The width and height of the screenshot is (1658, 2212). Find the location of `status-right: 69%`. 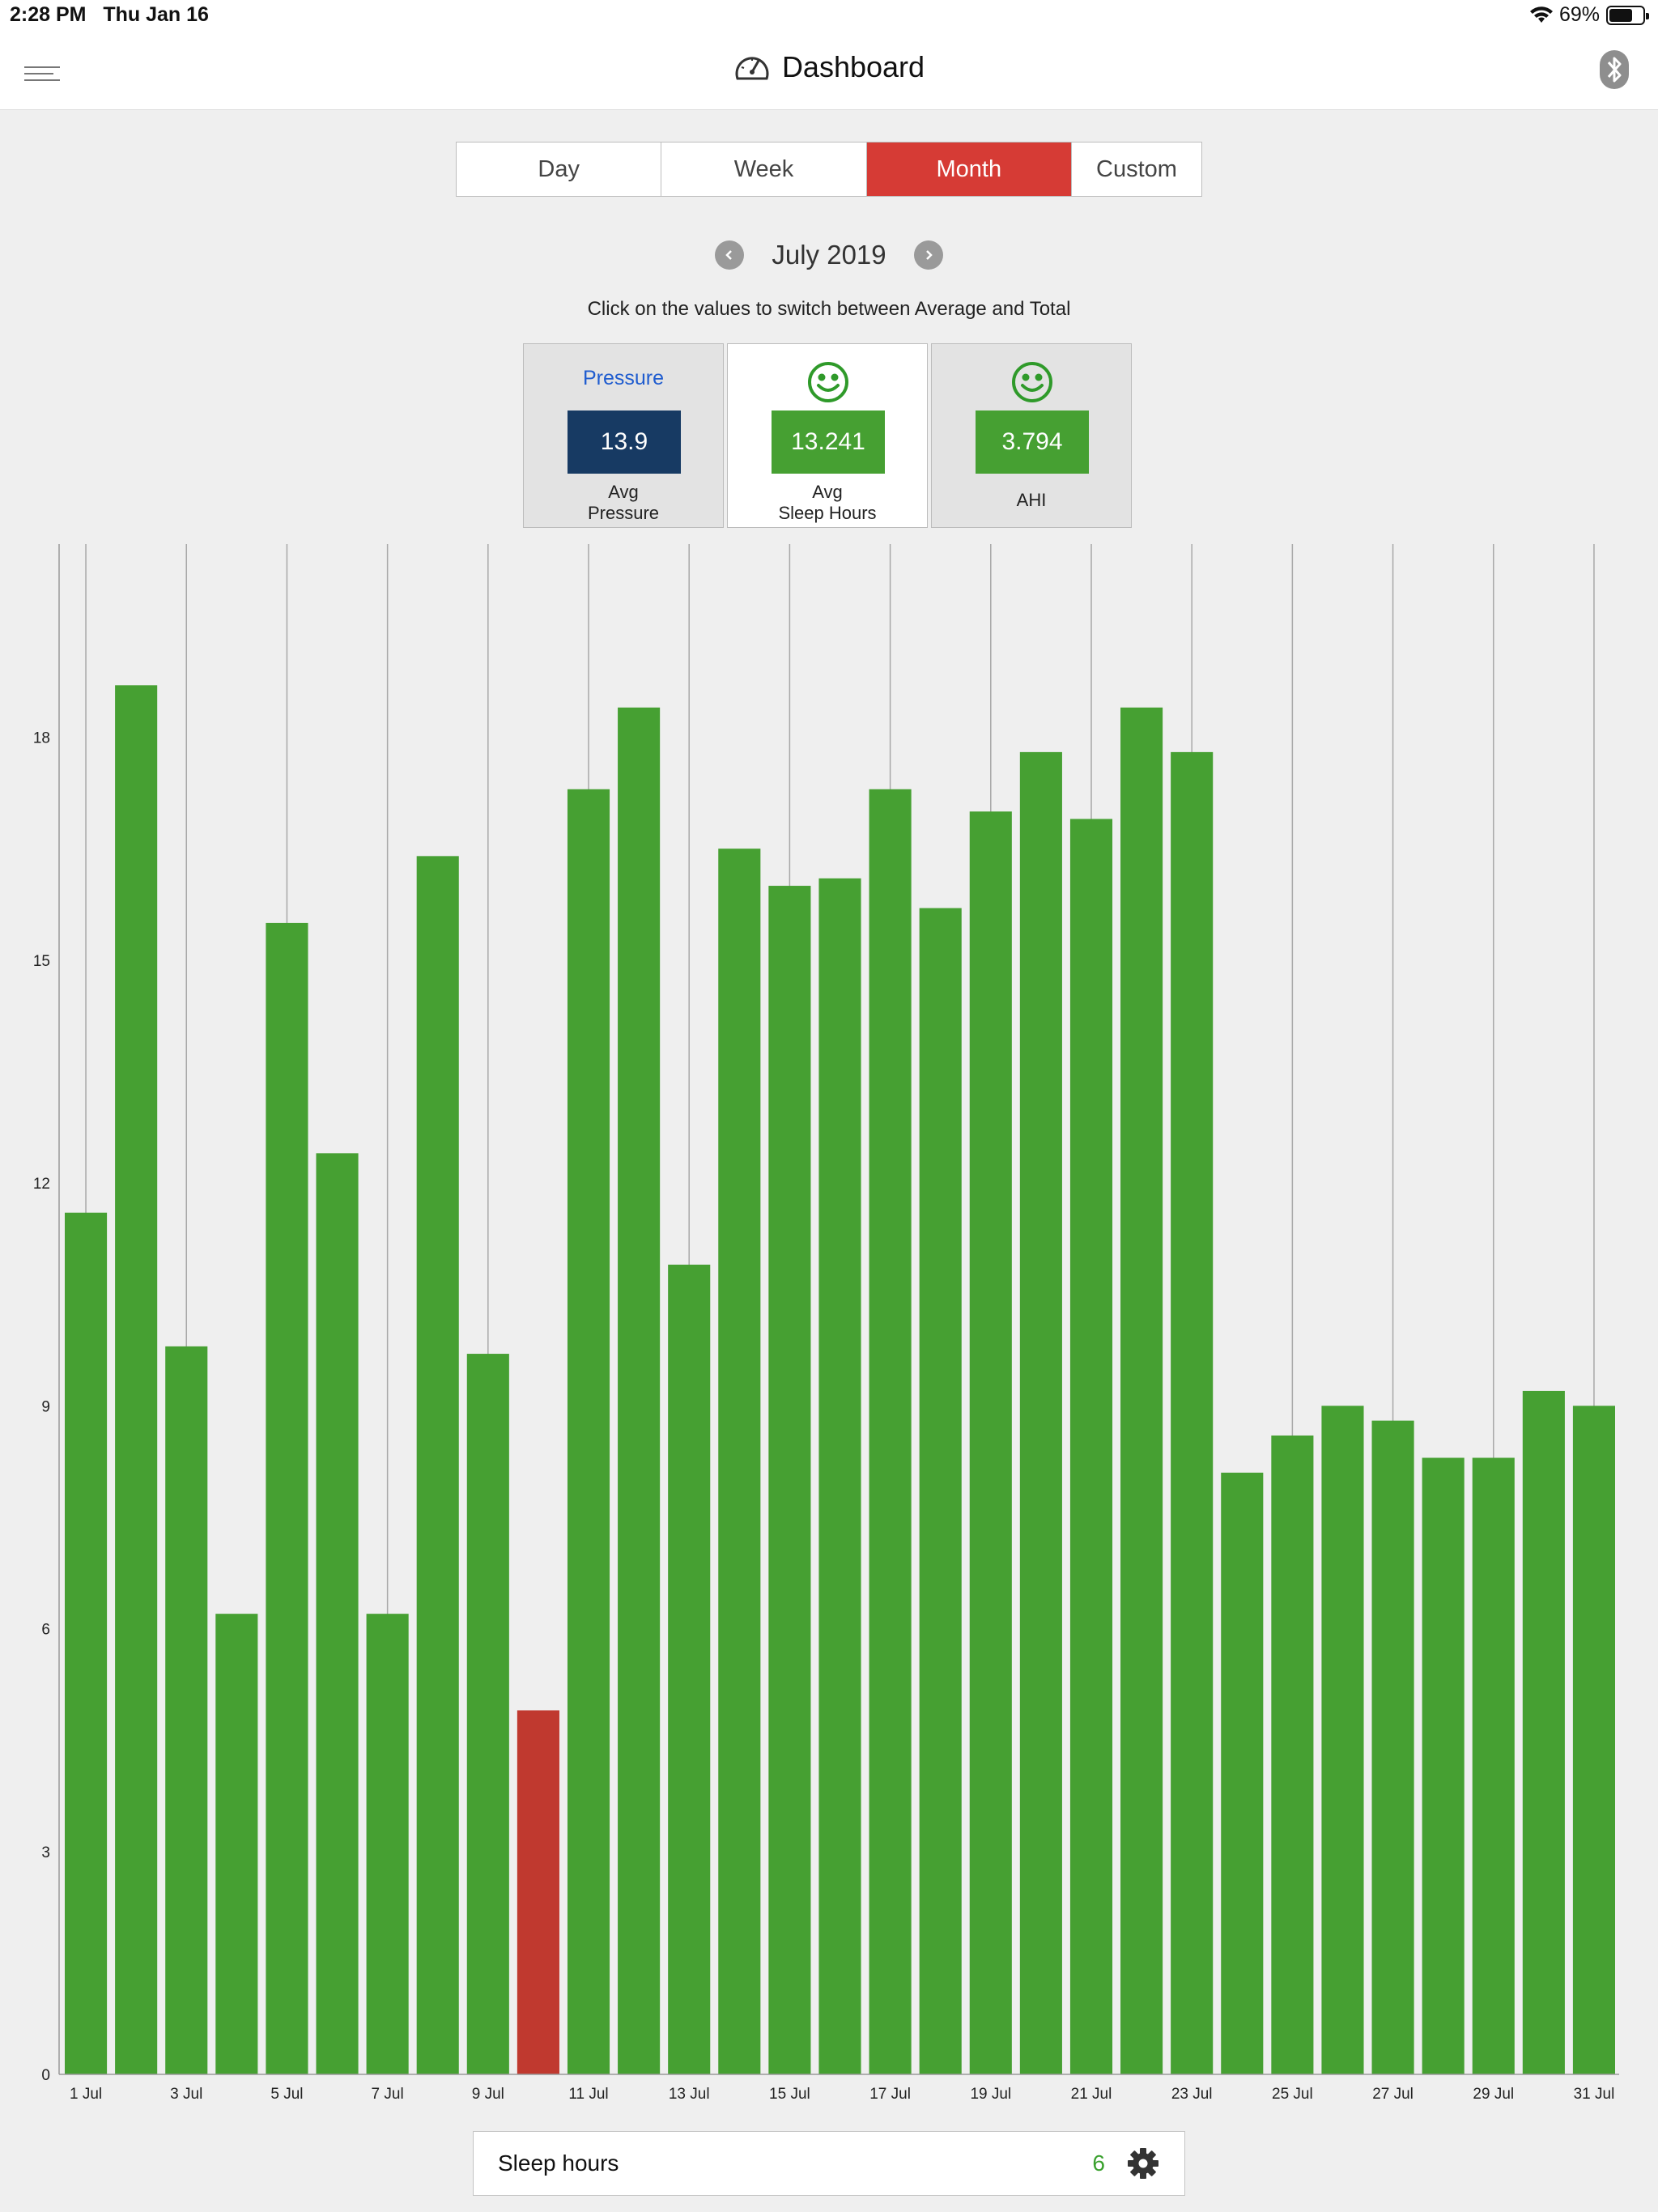

status-right: 69% is located at coordinates (1589, 15).